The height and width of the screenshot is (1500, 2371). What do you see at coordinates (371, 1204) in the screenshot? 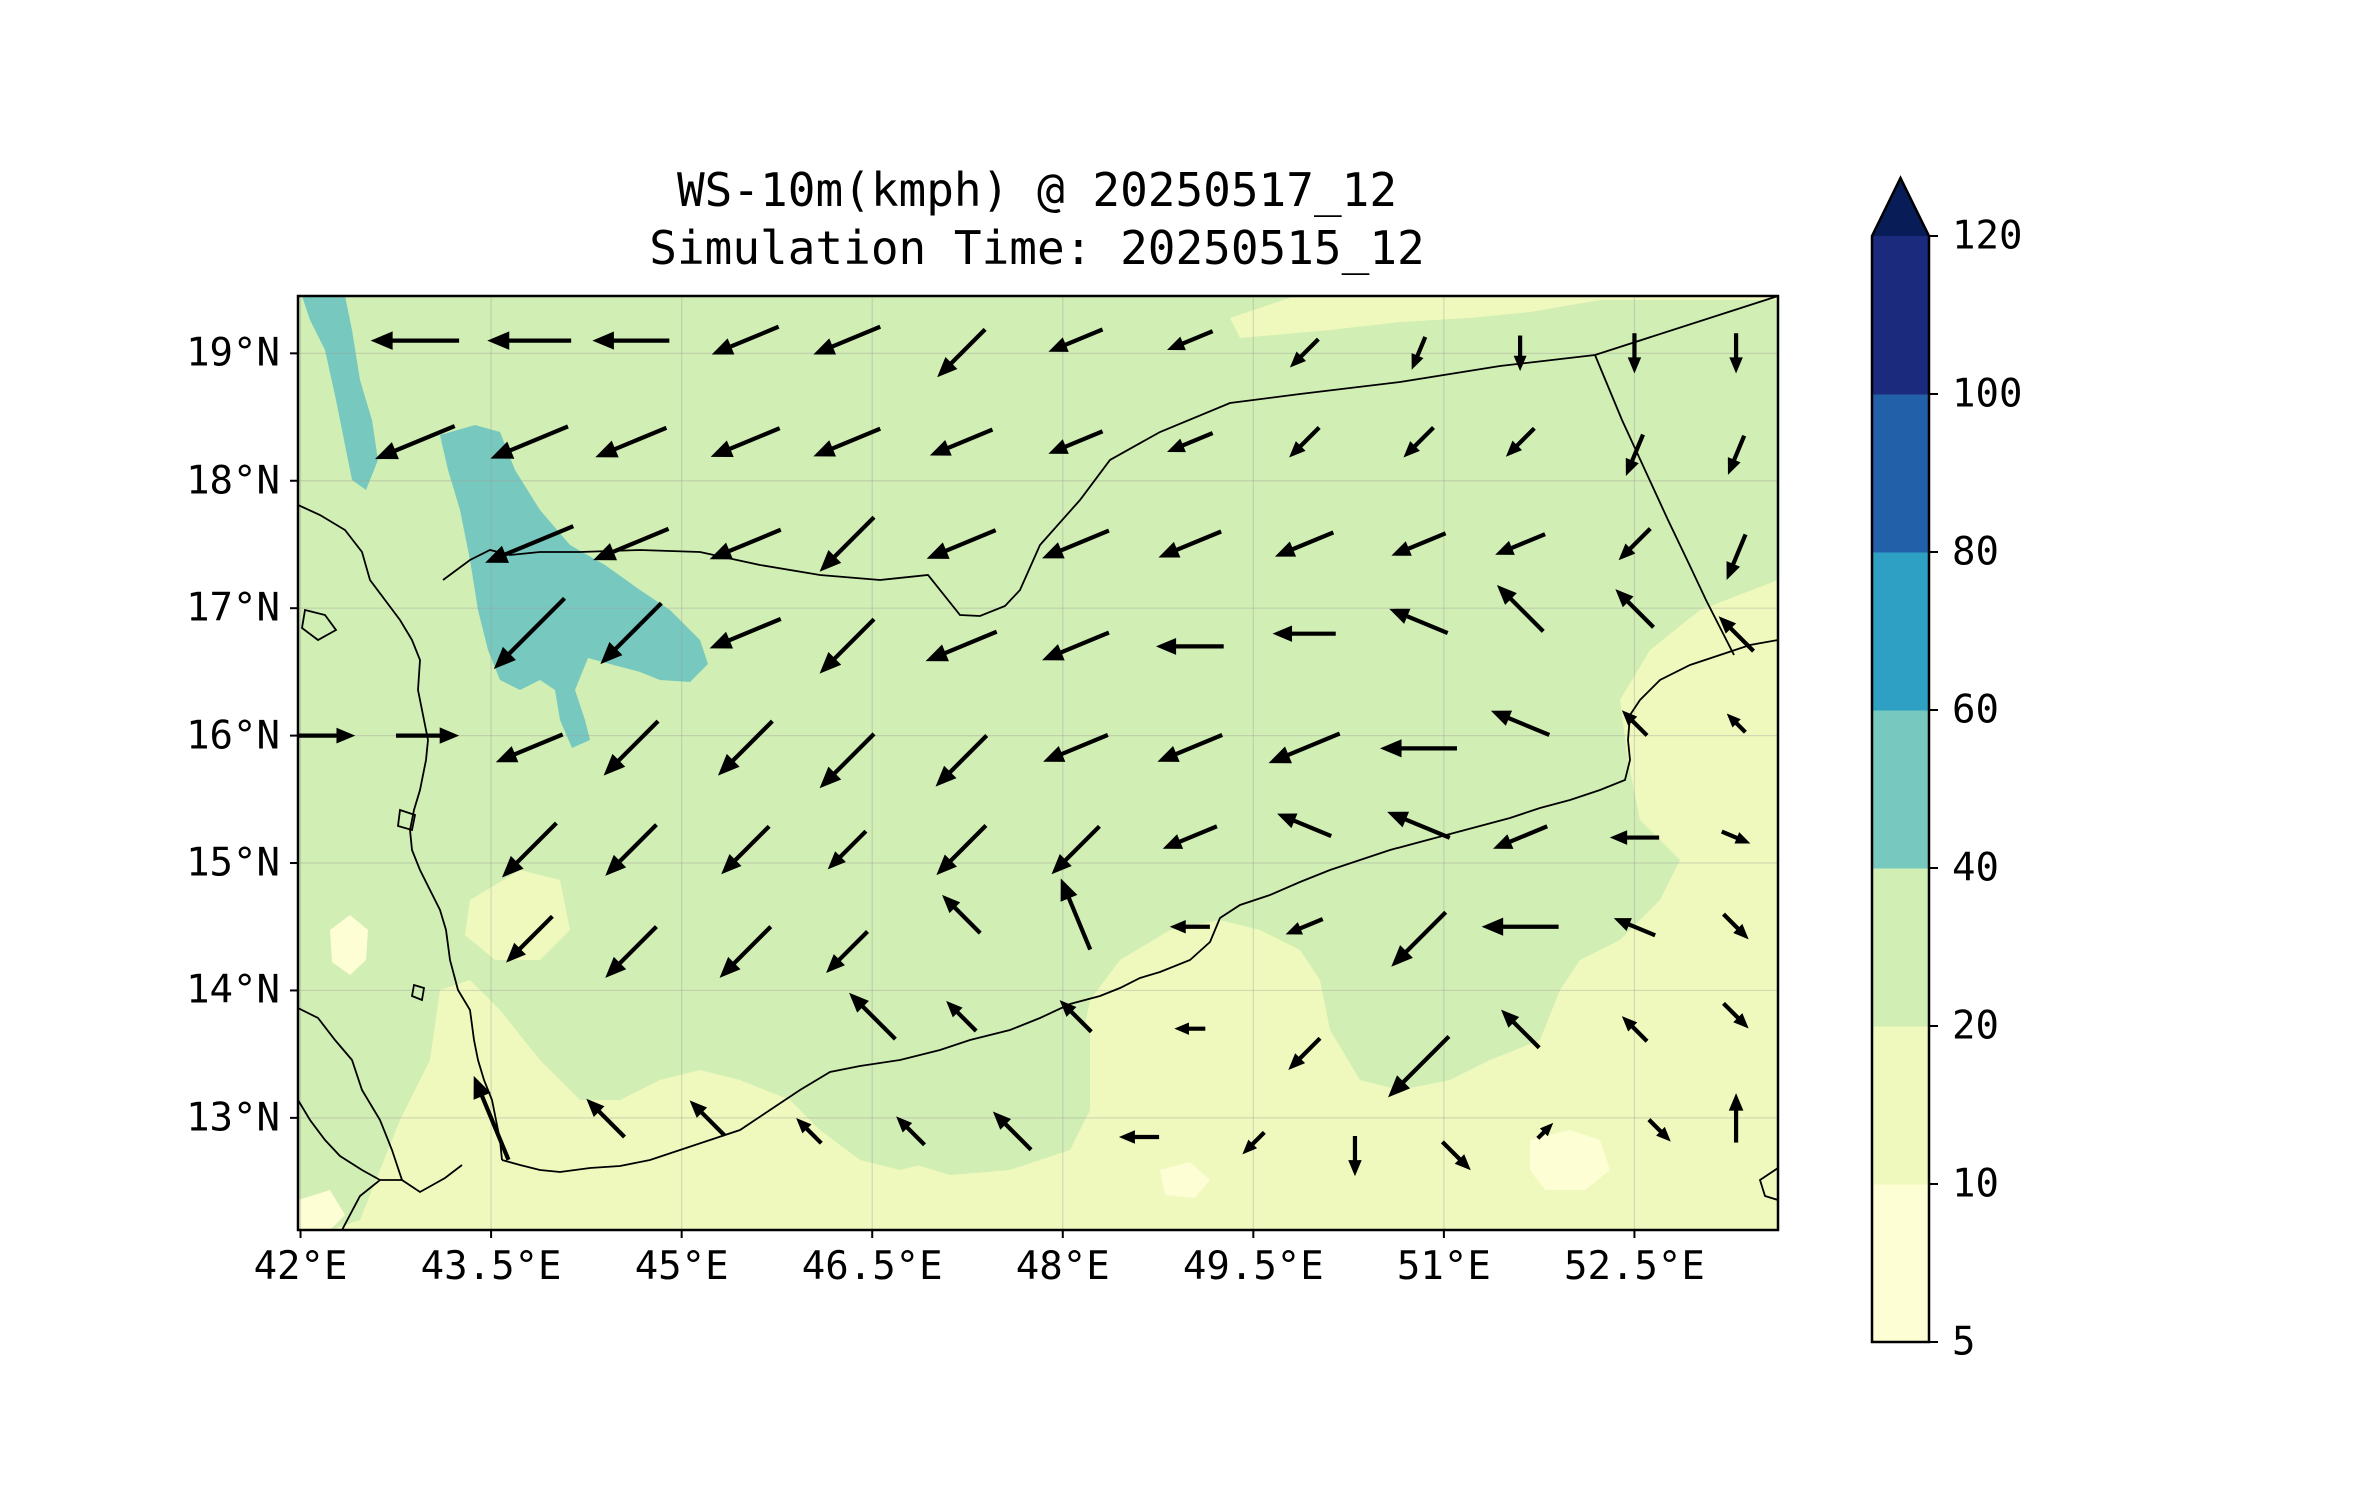
I see `border-djibouti` at bounding box center [371, 1204].